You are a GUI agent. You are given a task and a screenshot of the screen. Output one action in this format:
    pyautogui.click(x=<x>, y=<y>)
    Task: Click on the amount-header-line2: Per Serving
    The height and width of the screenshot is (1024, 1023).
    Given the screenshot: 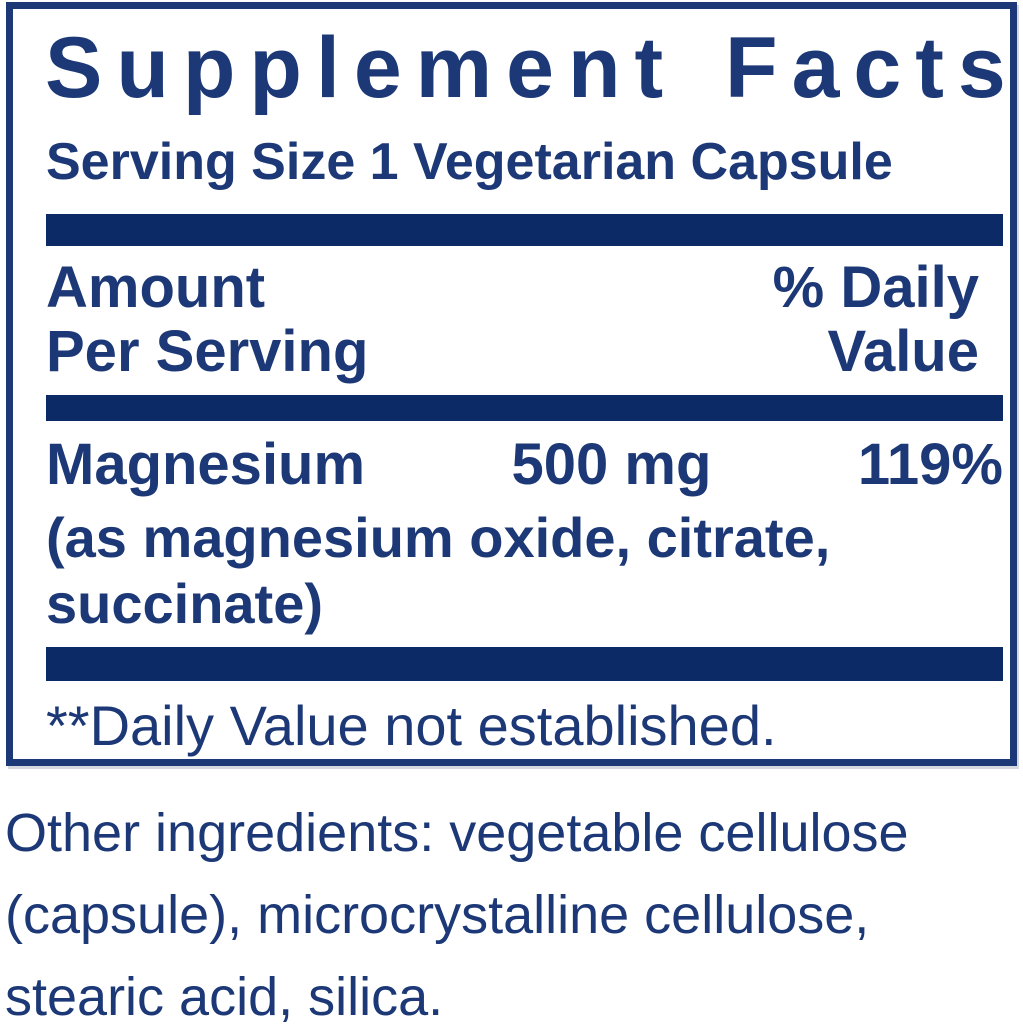 What is the action you would take?
    pyautogui.click(x=207, y=351)
    